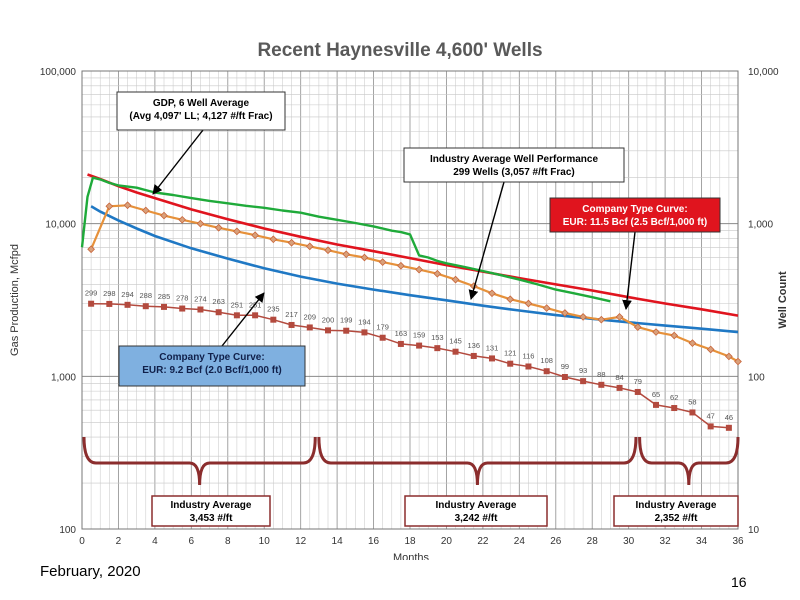 The image size is (800, 600). What do you see at coordinates (455, 341) in the screenshot?
I see `well-count-data-label: 145` at bounding box center [455, 341].